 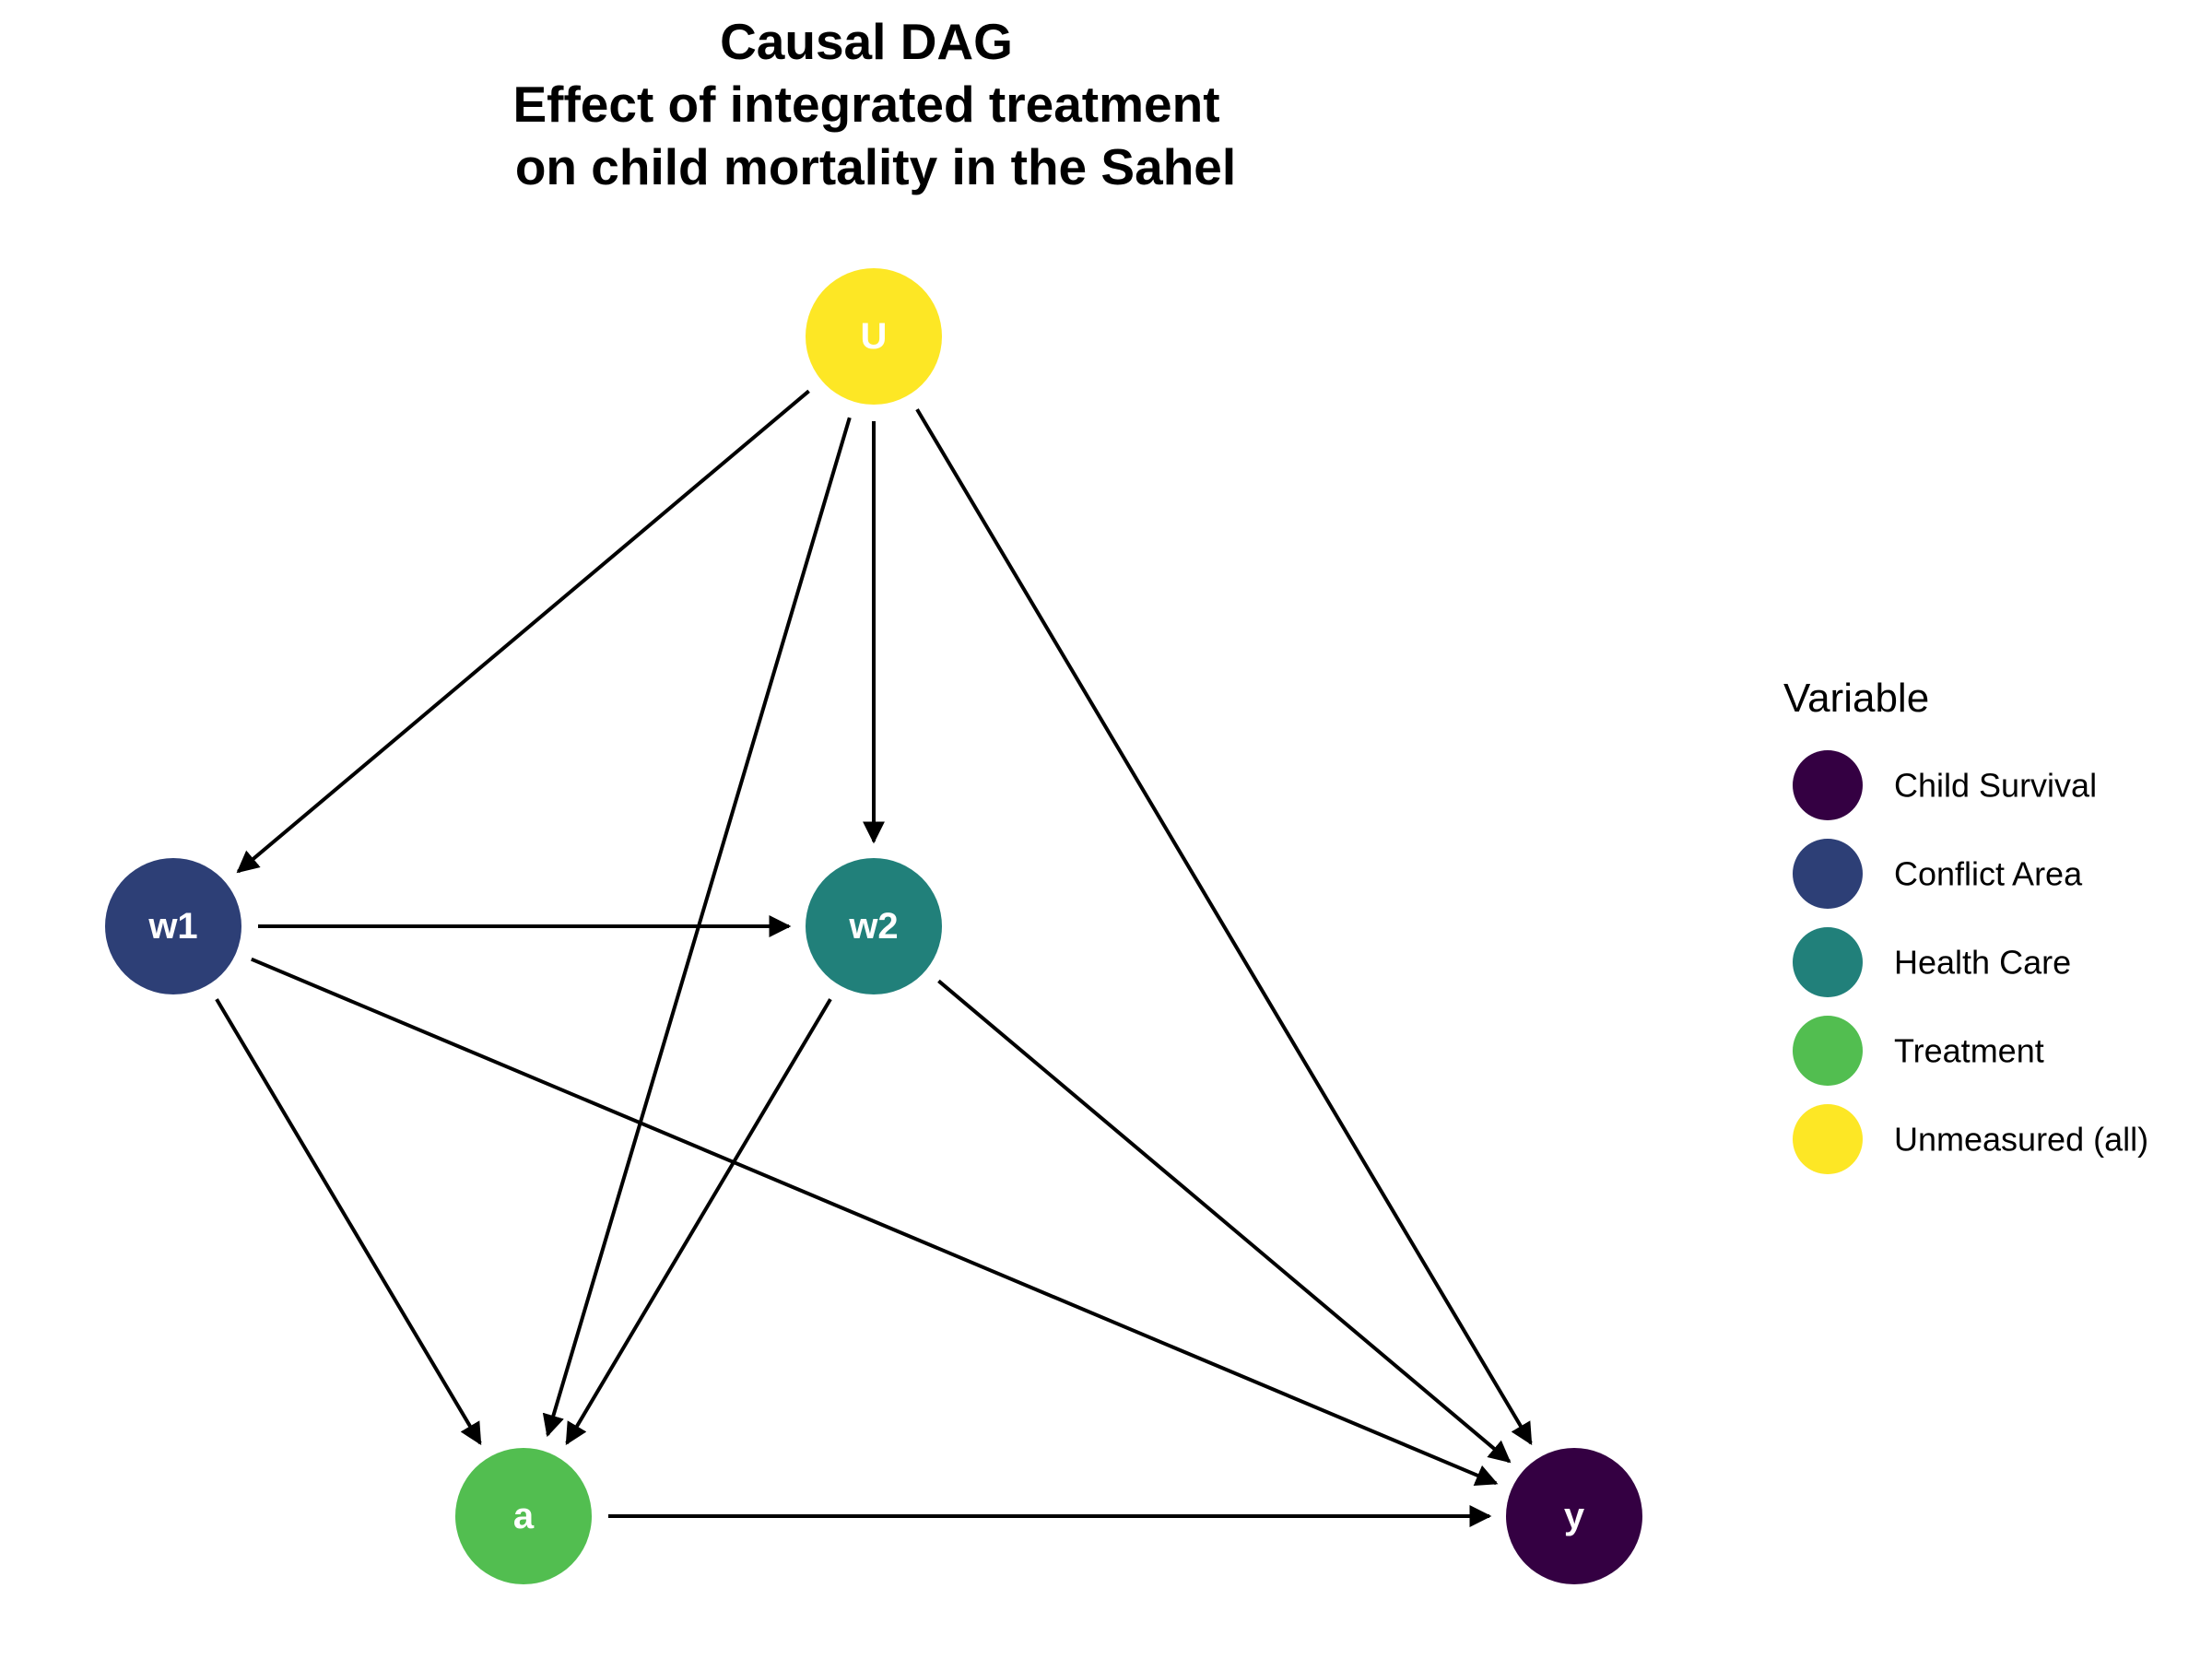 I want to click on edge-w2-to-y, so click(x=1224, y=1221).